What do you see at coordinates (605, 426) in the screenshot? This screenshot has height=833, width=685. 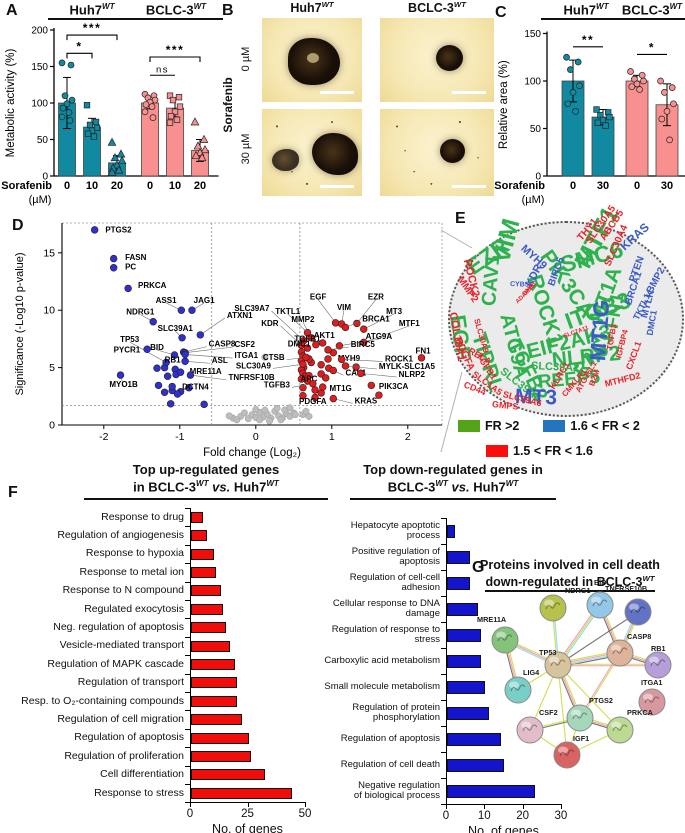 I see `legend-label: 1.6 < FR < 2` at bounding box center [605, 426].